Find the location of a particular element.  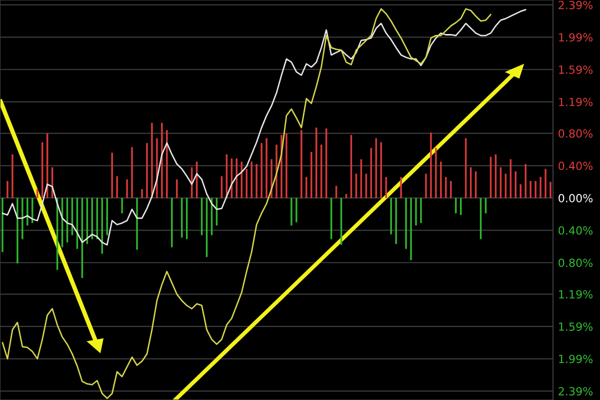

y-tick-label: 0.00% is located at coordinates (575, 198).